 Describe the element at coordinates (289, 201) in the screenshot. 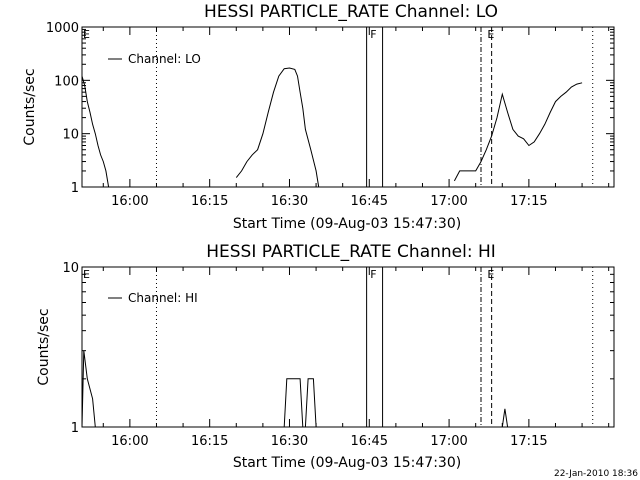

I see `lo-x-tick-label: 16:30` at that location.